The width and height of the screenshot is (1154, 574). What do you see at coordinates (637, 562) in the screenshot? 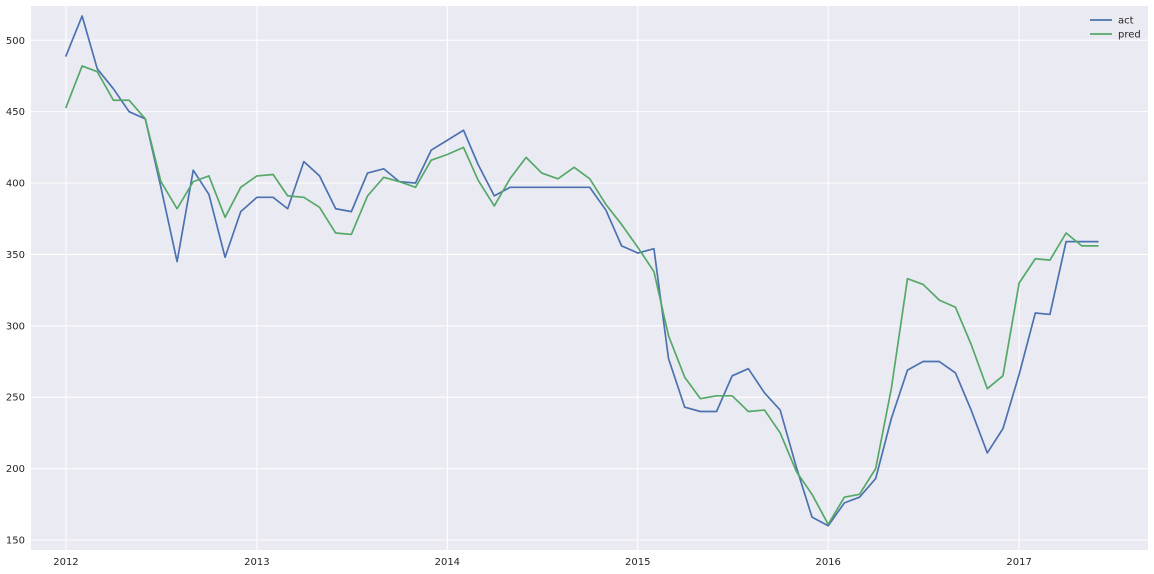
I see `x-tick-label: 2015` at bounding box center [637, 562].